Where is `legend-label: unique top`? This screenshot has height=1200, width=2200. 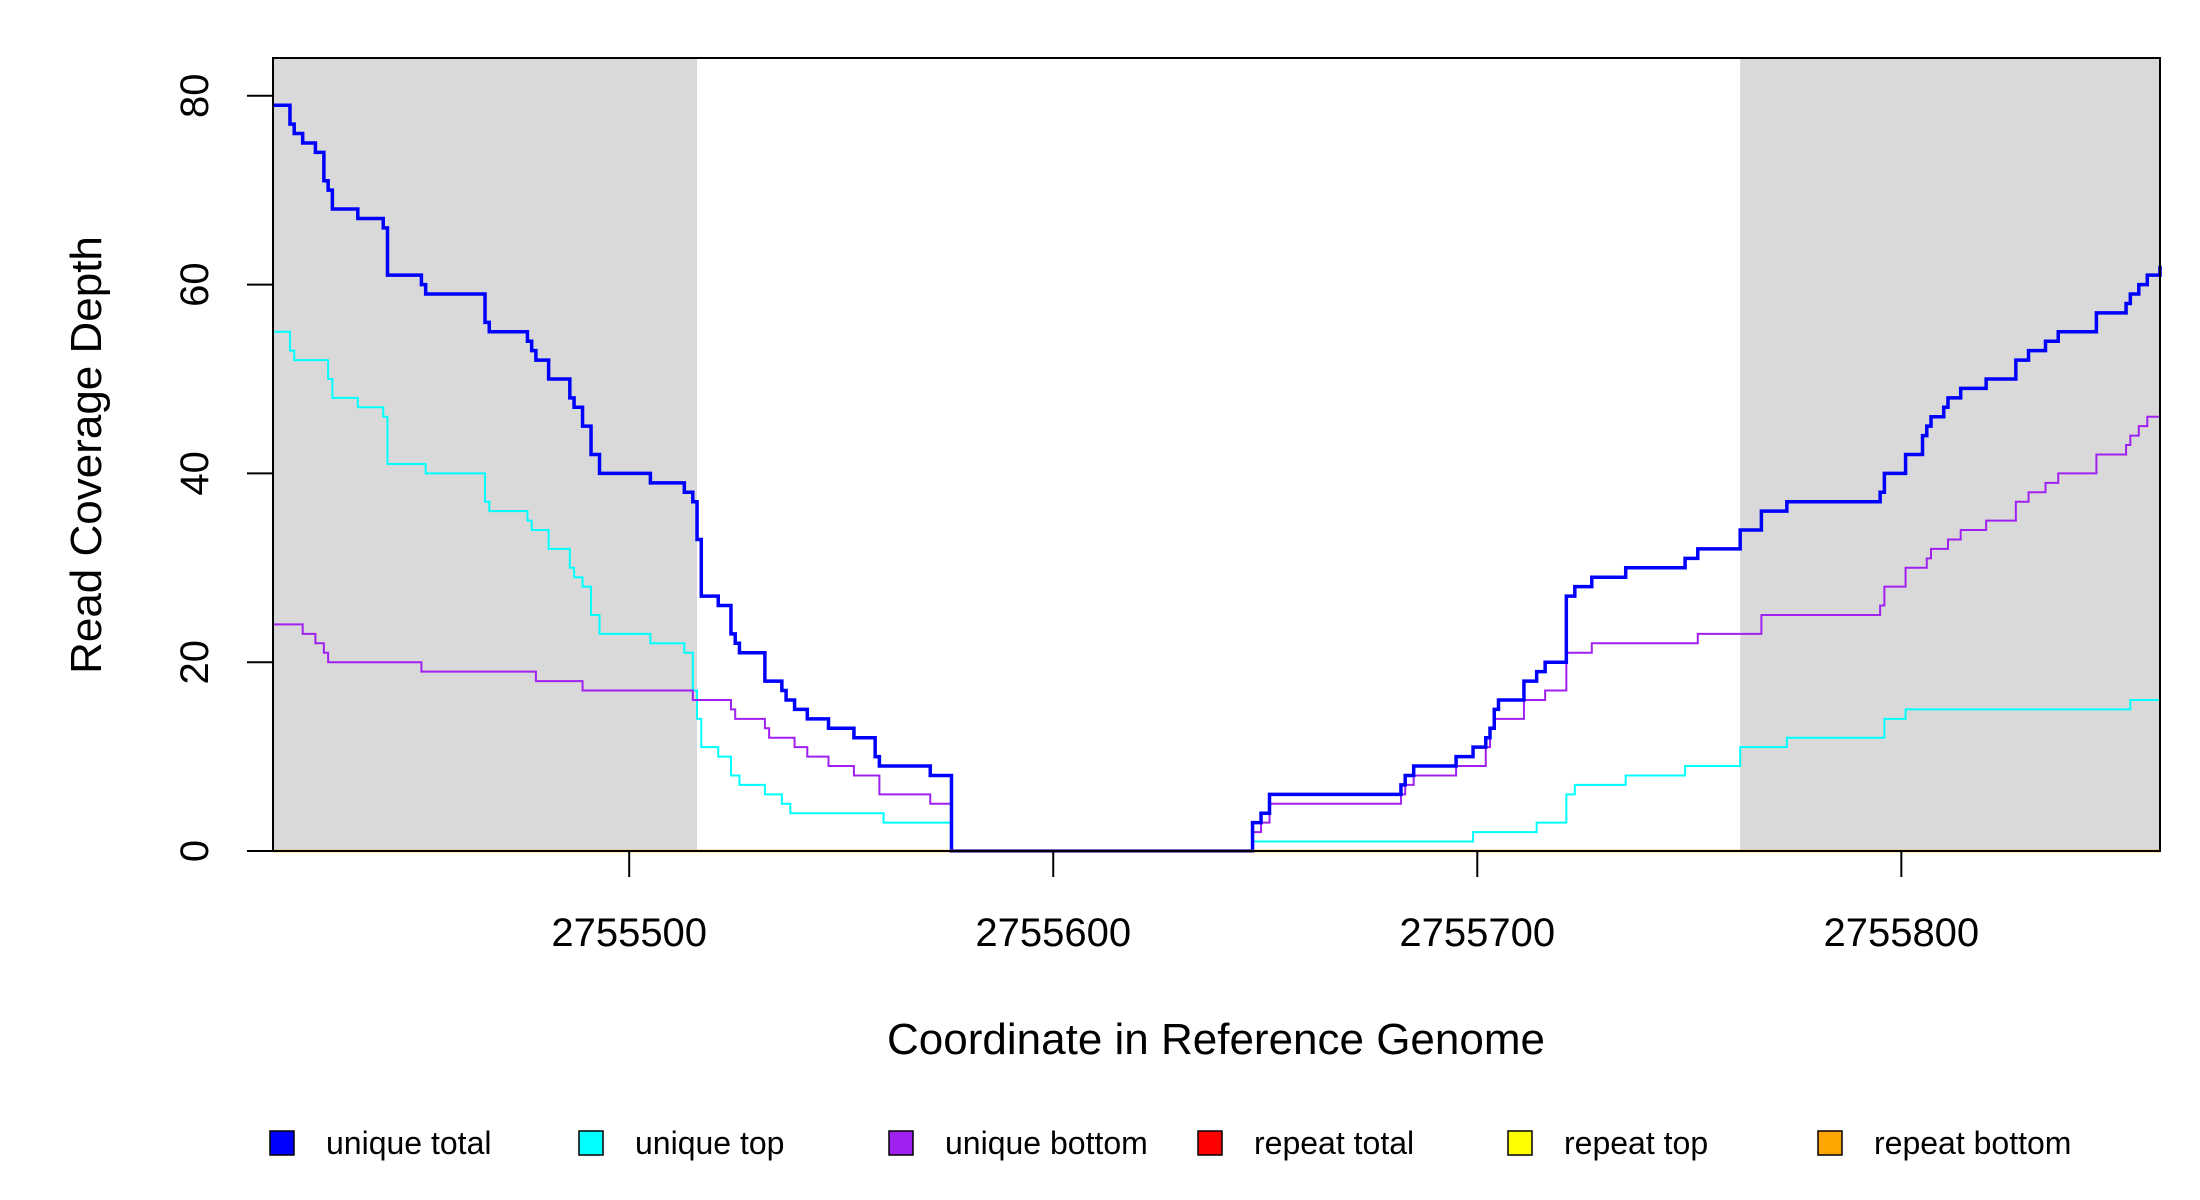
legend-label: unique top is located at coordinates (709, 1143).